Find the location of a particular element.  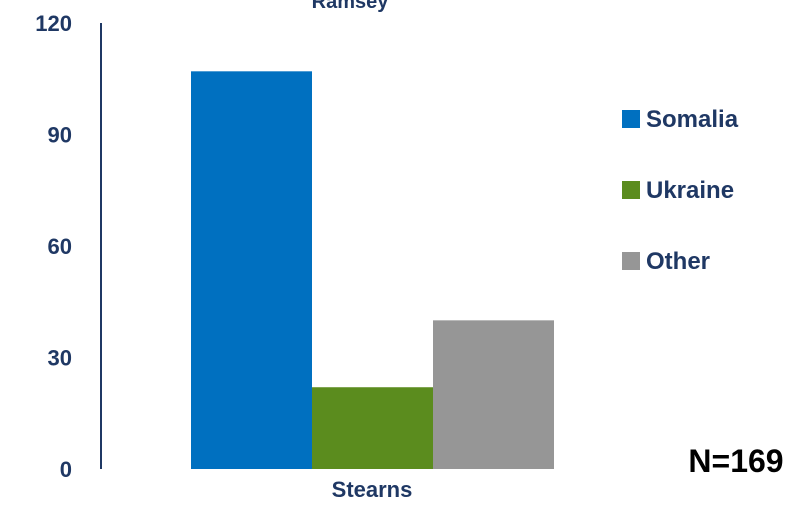

legend: Somalia Ukraine Other is located at coordinates (680, 190).